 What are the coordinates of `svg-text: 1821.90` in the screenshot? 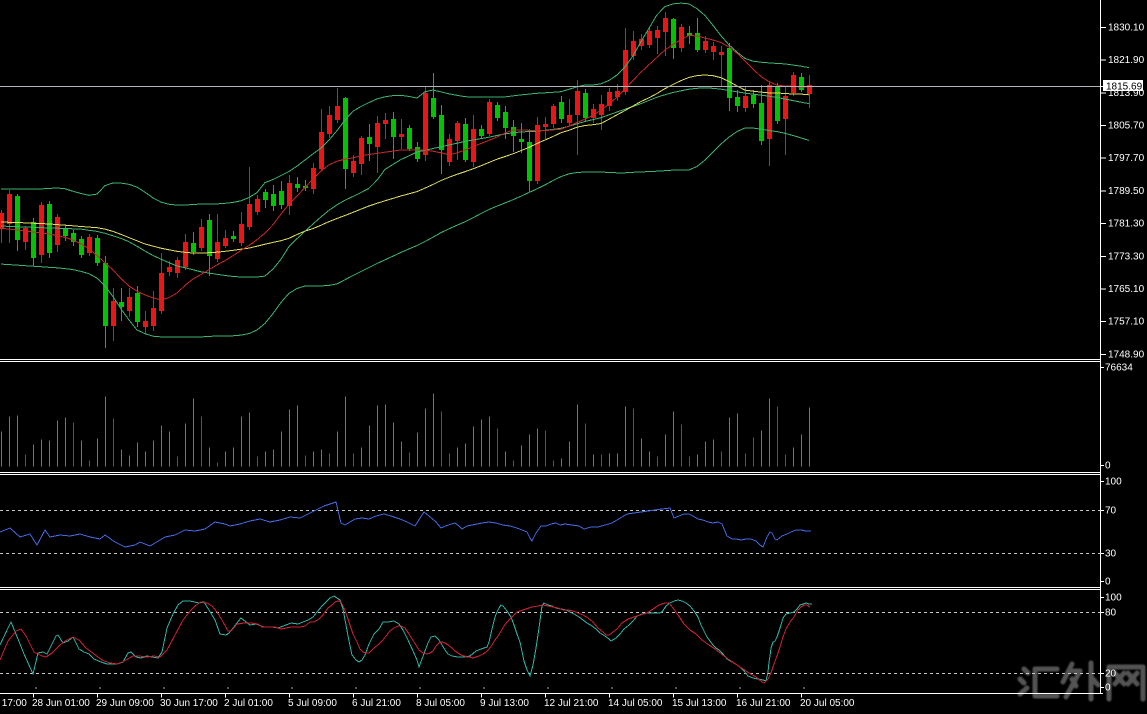 It's located at (1126, 60).